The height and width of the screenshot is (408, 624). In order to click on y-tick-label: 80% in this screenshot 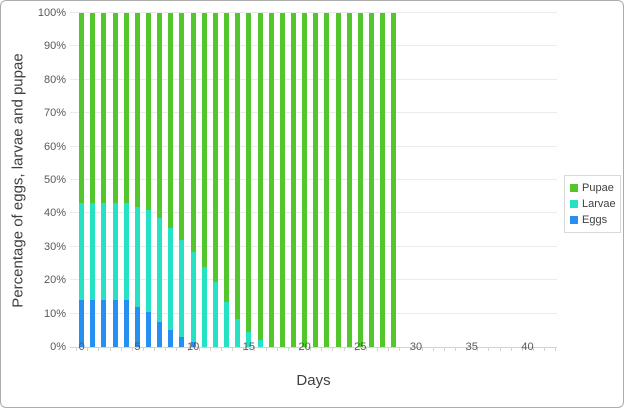, I will do `click(54, 79)`.